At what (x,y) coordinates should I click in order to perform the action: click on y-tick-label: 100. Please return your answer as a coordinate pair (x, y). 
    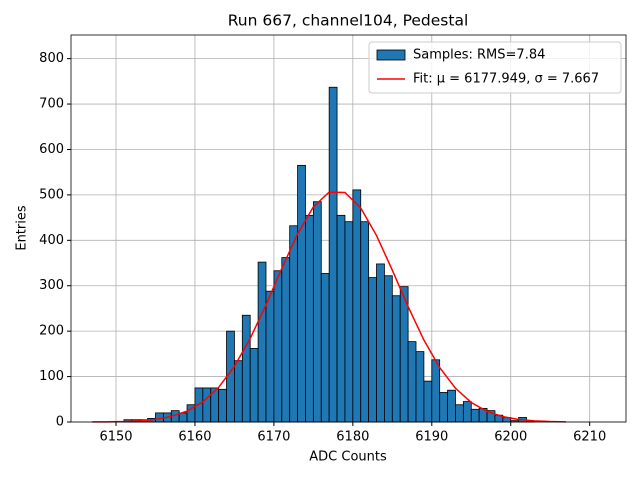
    Looking at the image, I should click on (51, 376).